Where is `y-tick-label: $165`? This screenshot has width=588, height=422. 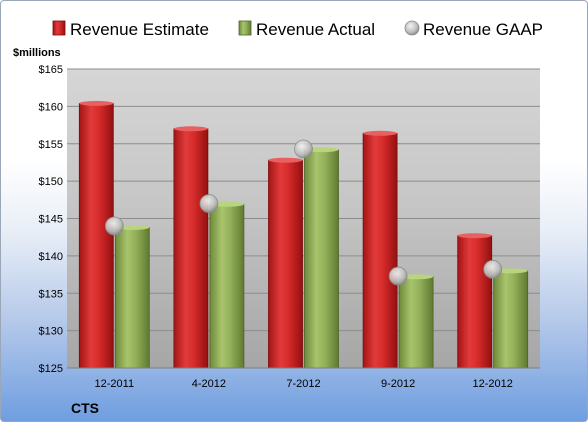 y-tick-label: $165 is located at coordinates (51, 70).